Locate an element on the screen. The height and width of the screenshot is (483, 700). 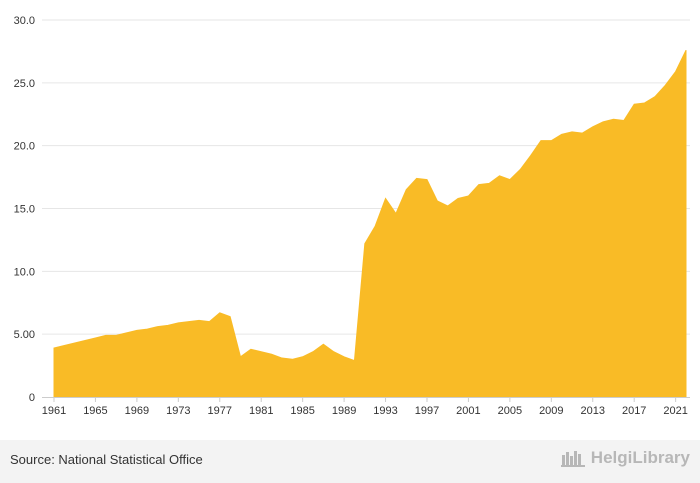
x-tick-label: 1961 is located at coordinates (54, 411).